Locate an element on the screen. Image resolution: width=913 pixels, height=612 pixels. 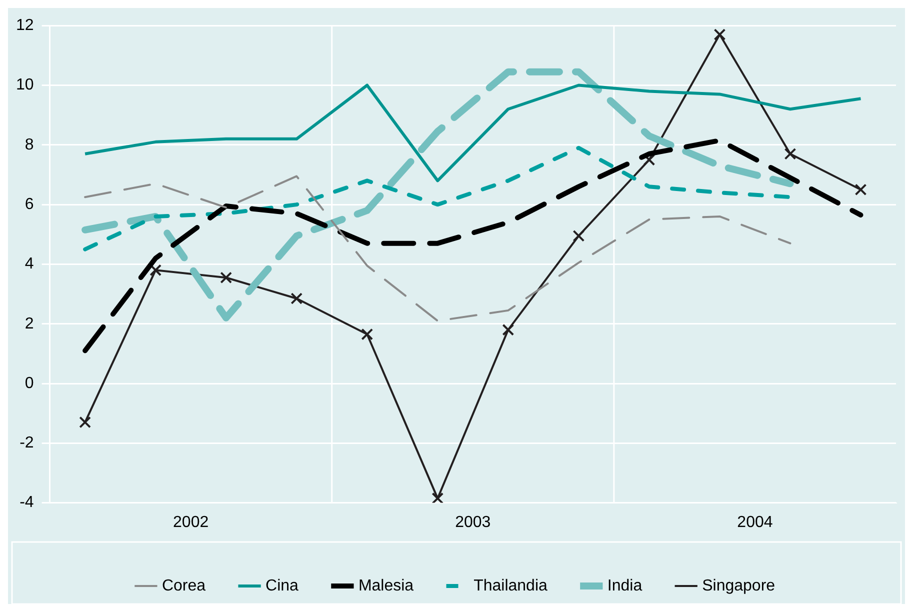
y-tick-label: 8 is located at coordinates (29, 145).